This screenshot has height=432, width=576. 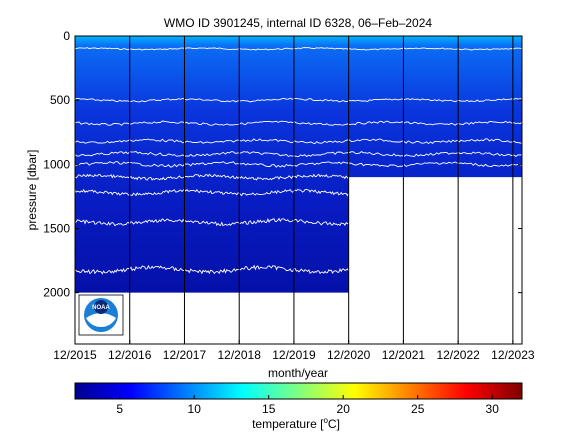 I want to click on y-tick-label: 1000, so click(x=56, y=164).